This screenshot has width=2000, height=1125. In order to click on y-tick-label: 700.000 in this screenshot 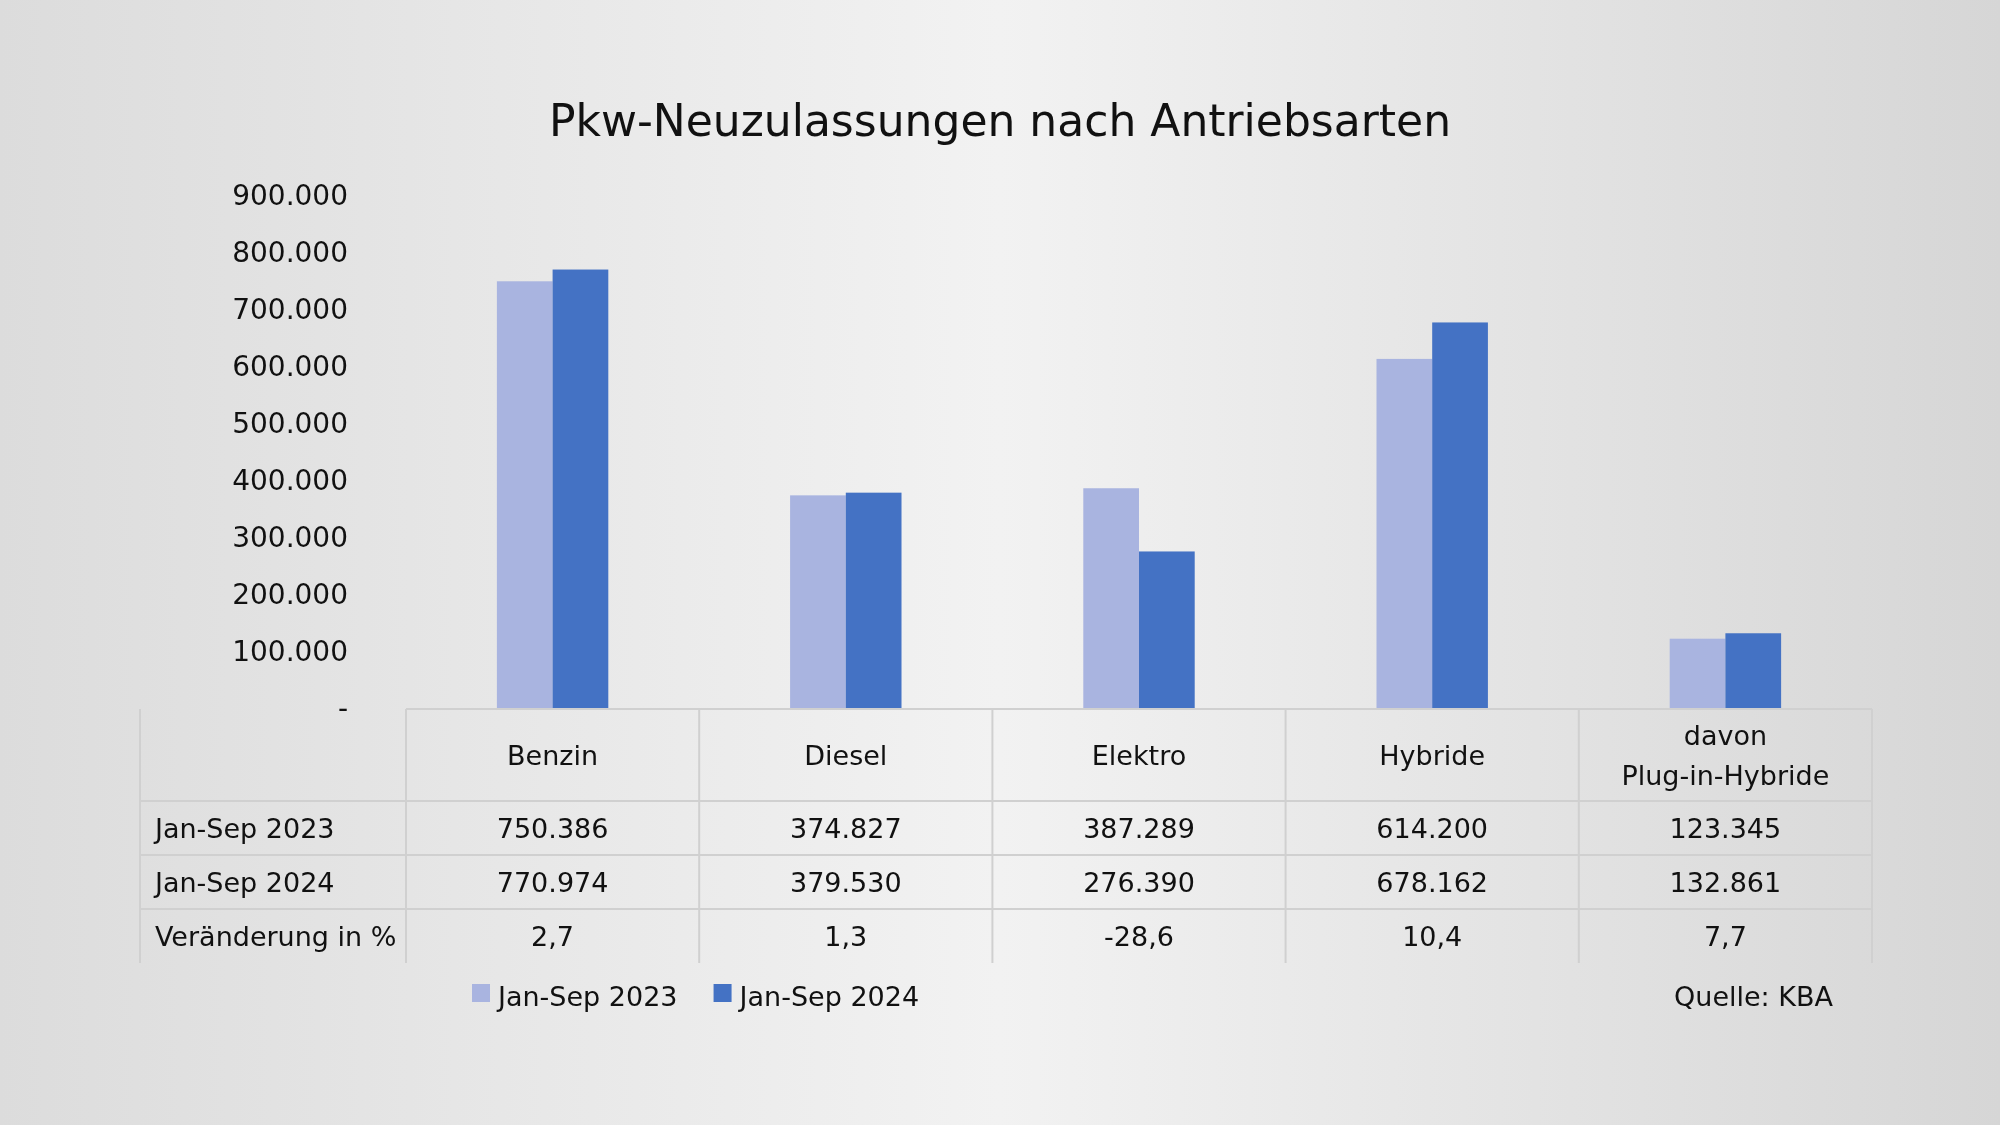, I will do `click(290, 310)`.